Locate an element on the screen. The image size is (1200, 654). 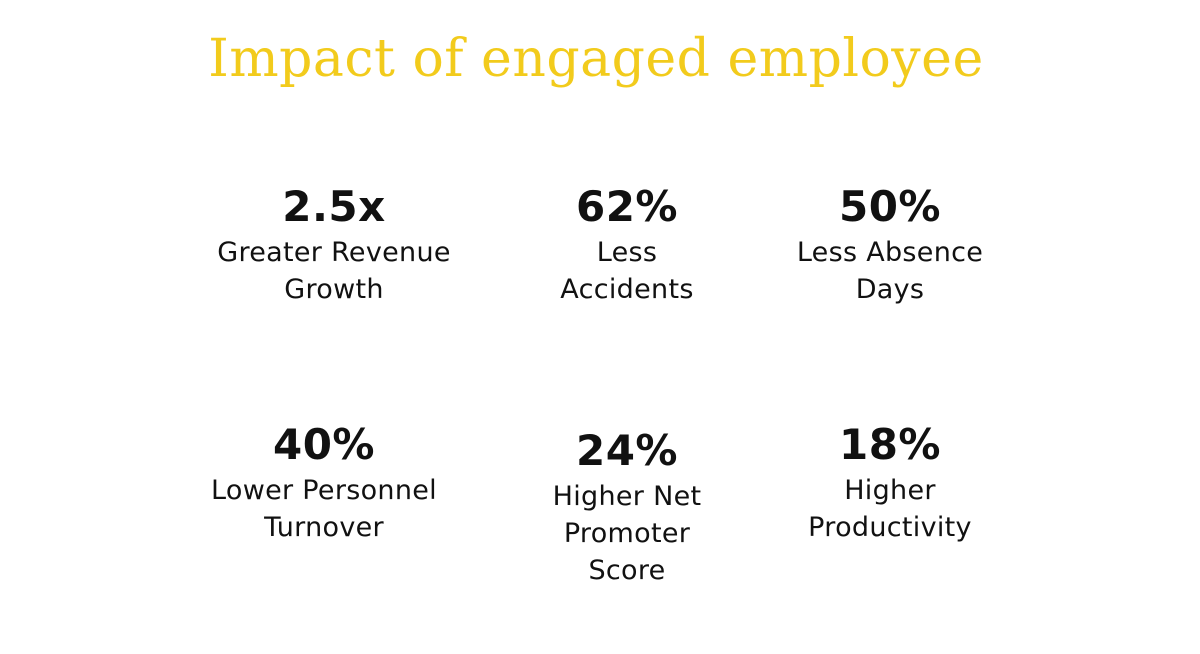
stat-label: Higher Net Promoter Score is located at coordinates (627, 533).